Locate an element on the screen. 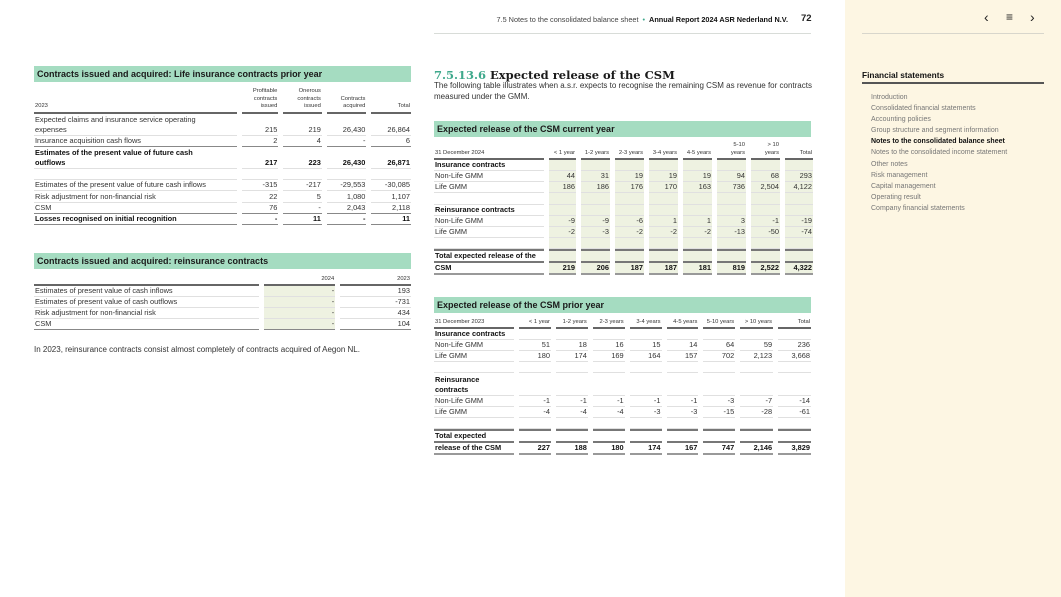  row-label: Total expected release of the is located at coordinates (489, 254).